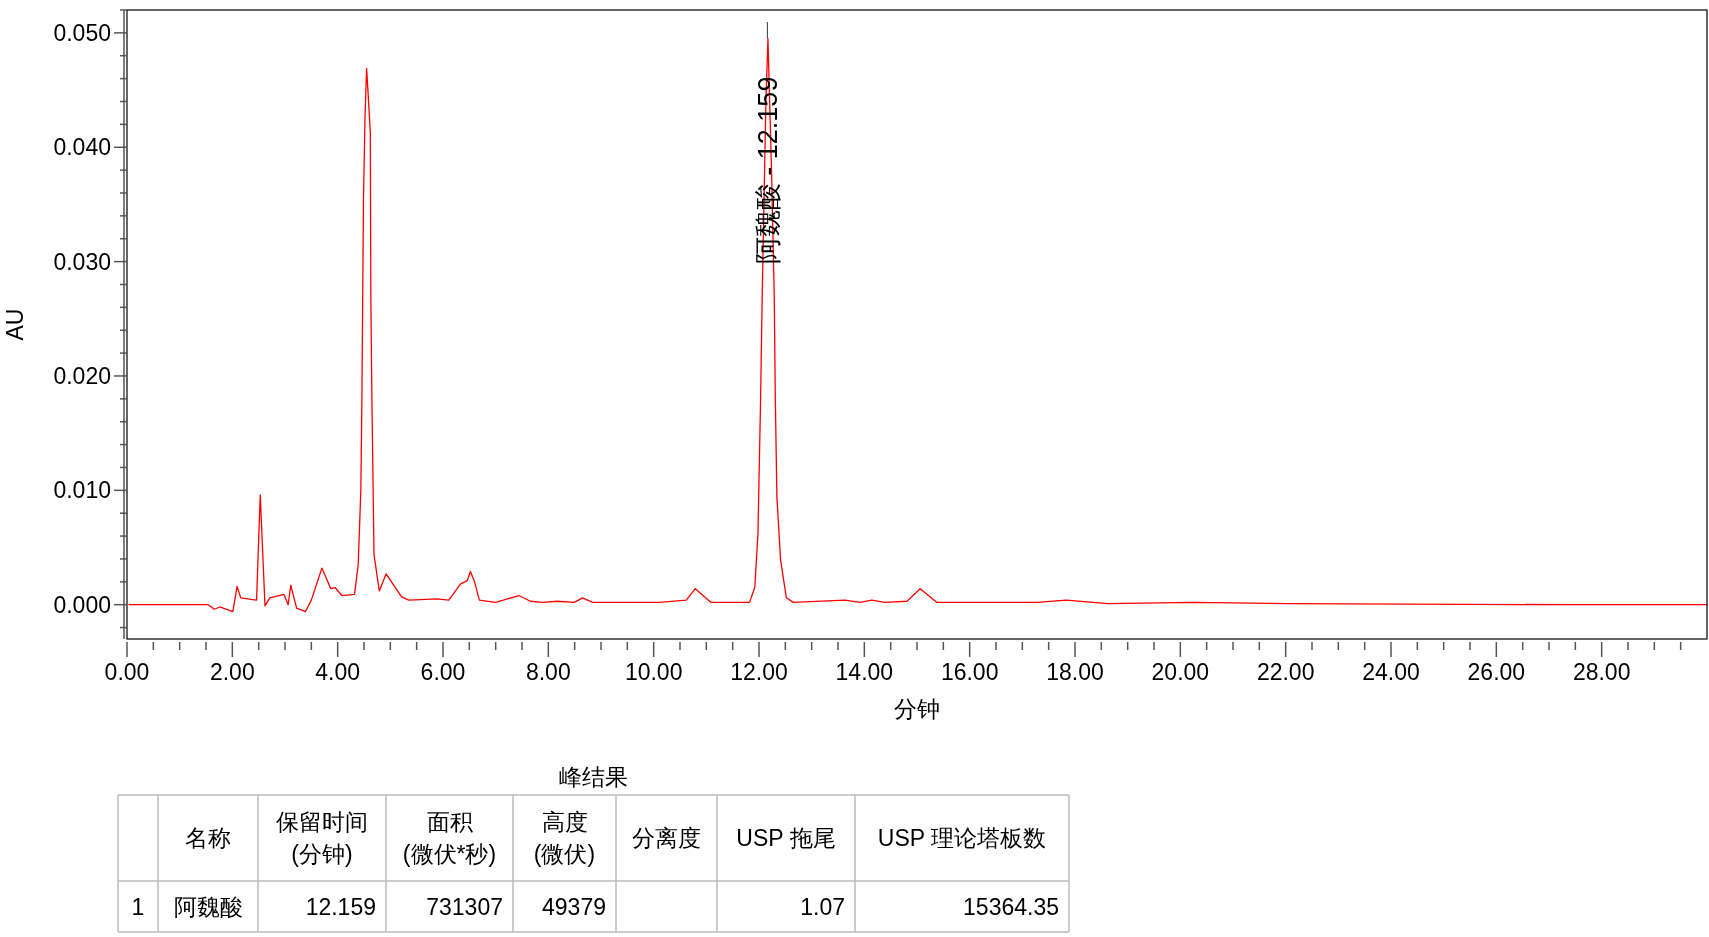 The width and height of the screenshot is (1709, 937). I want to click on x-axis-title: 分钟, so click(917, 709).